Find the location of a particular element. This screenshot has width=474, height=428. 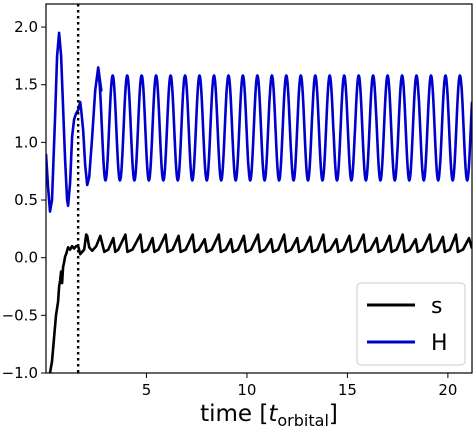

x-axis-title: time [torbital] is located at coordinates (269, 414).